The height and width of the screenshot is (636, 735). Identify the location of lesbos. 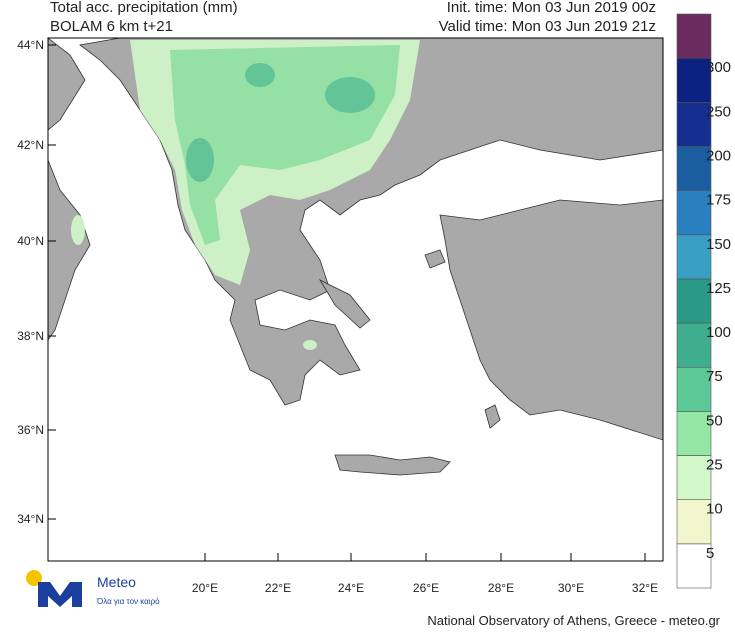
(435, 259).